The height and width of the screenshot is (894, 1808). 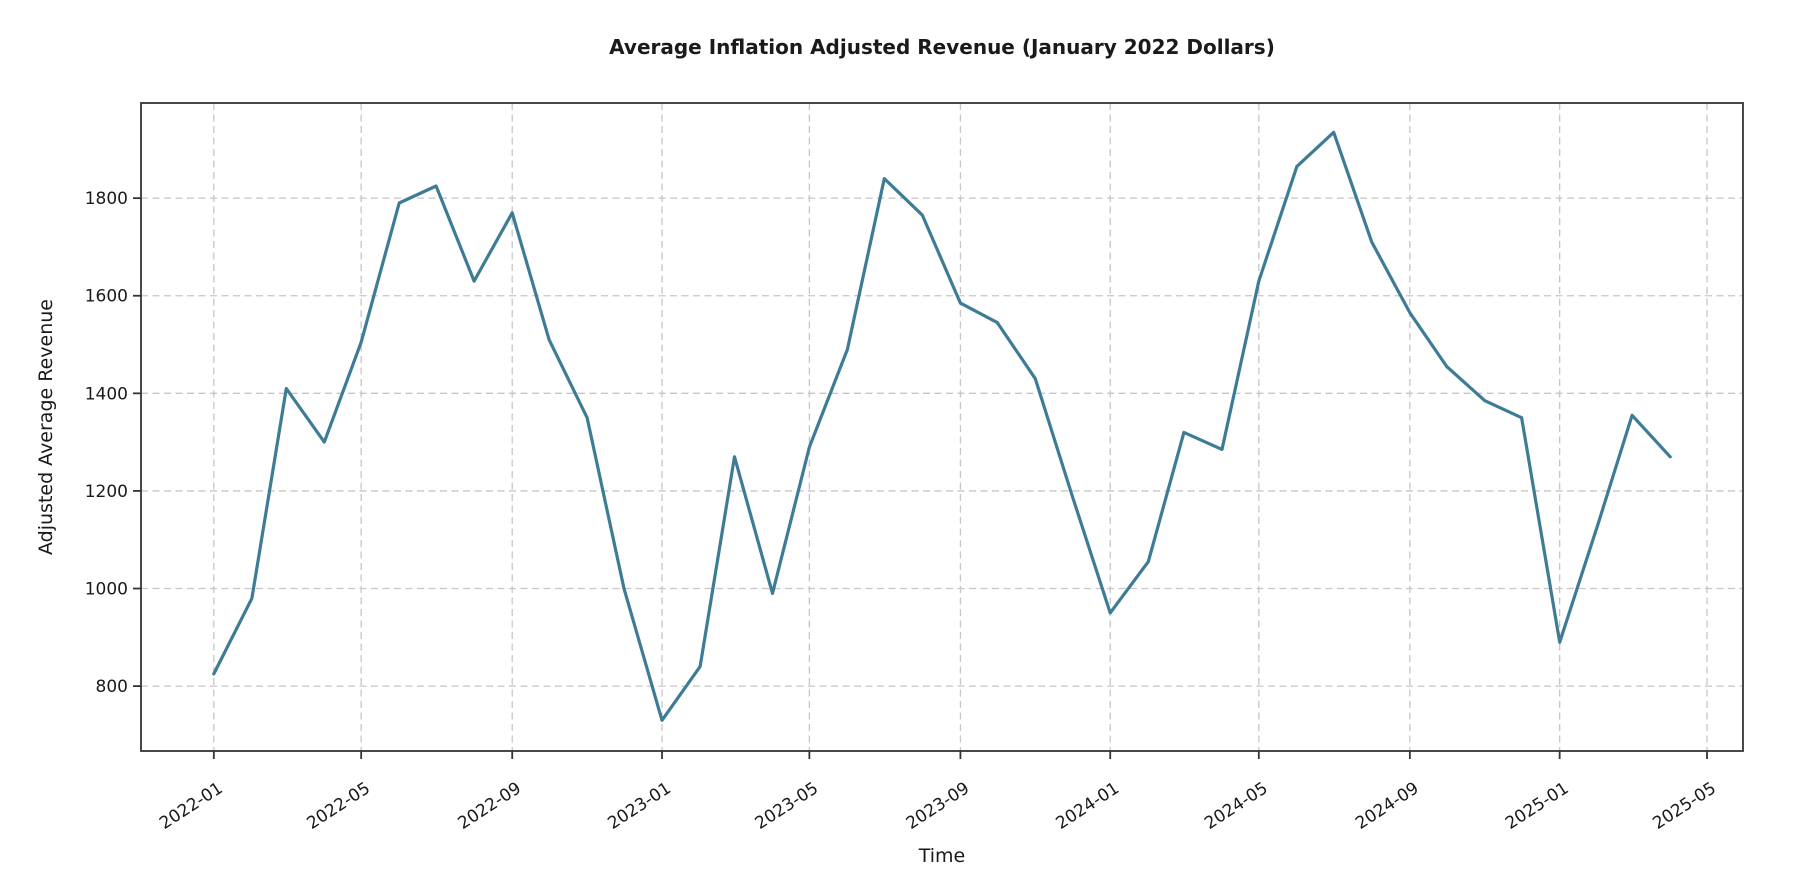 What do you see at coordinates (106, 590) in the screenshot?
I see `y-tick-label: 1000` at bounding box center [106, 590].